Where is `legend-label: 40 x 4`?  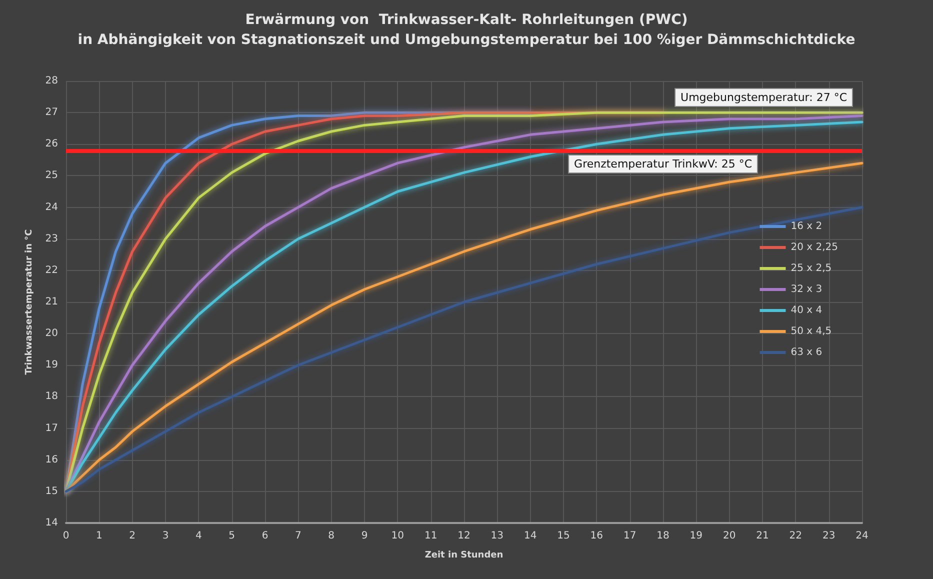 legend-label: 40 x 4 is located at coordinates (806, 310).